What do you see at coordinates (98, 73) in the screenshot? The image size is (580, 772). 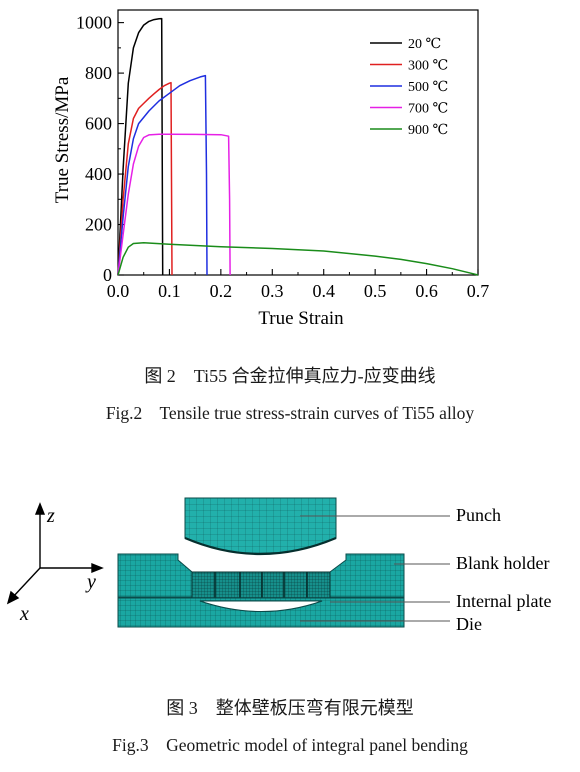 I see `y-tick-label: 800` at bounding box center [98, 73].